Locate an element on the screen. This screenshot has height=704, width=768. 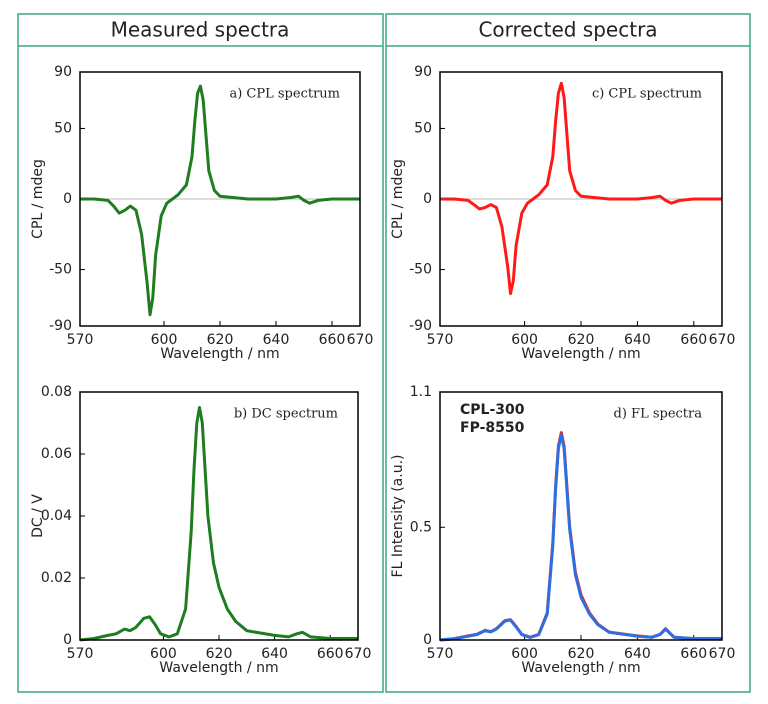
y-axis-label: DC / V is located at coordinates (38, 516).